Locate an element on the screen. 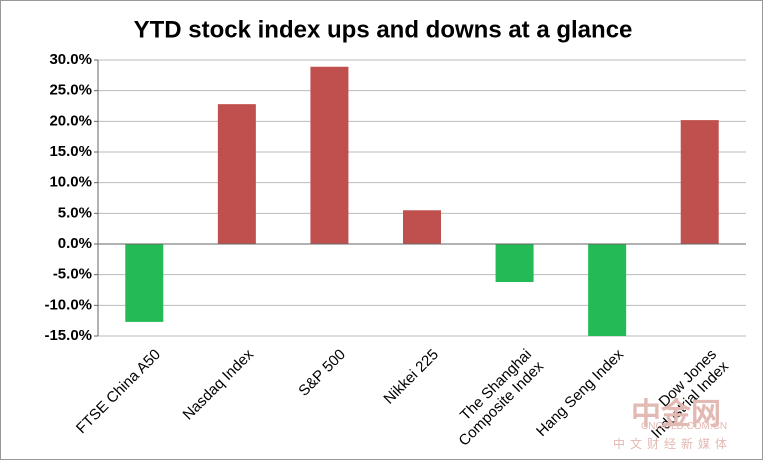  y-tick-label: 15.0% is located at coordinates (70, 151).